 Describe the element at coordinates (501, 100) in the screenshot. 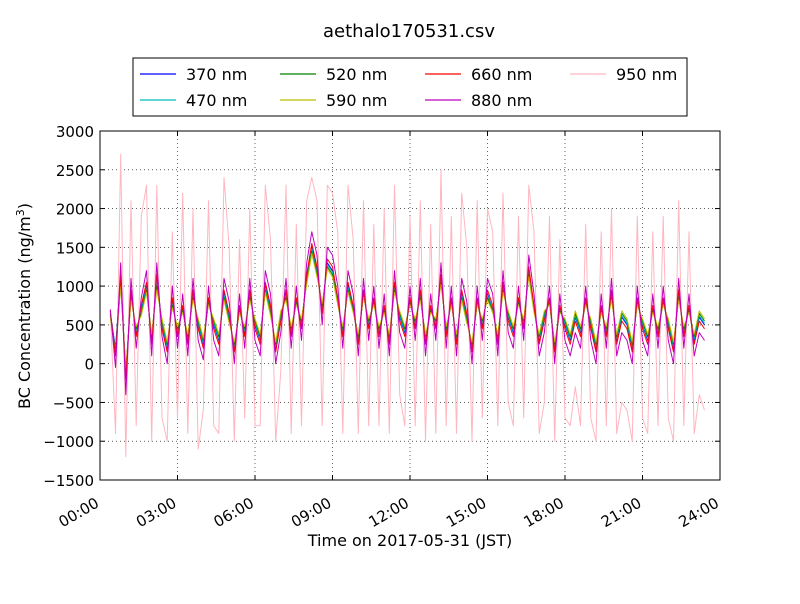

I see `legend-label: 880 nm` at that location.